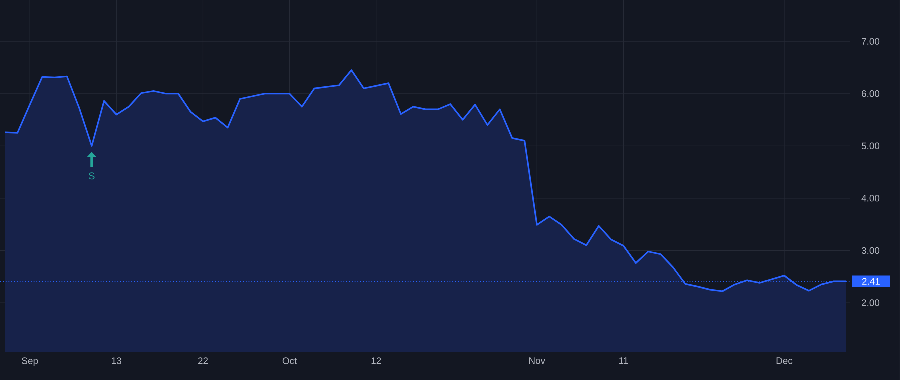 This screenshot has height=380, width=900. What do you see at coordinates (871, 198) in the screenshot?
I see `y-tick-label: 4.00` at bounding box center [871, 198].